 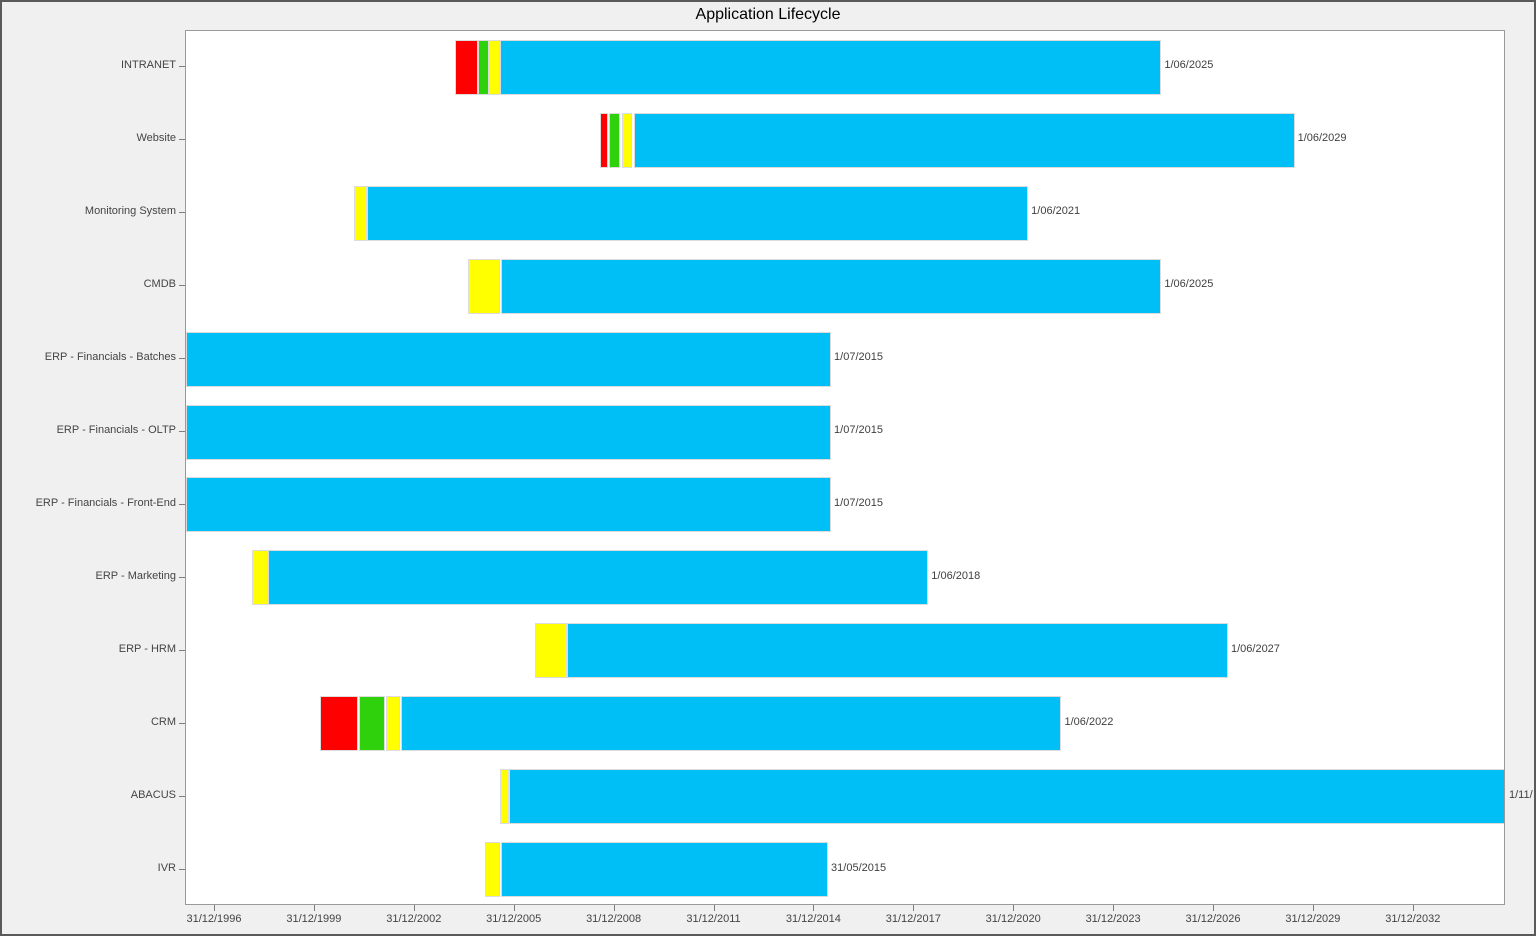 I want to click on row-label-erp-financials-front-end: ERP - Financials - Front-End, so click(x=105, y=502).